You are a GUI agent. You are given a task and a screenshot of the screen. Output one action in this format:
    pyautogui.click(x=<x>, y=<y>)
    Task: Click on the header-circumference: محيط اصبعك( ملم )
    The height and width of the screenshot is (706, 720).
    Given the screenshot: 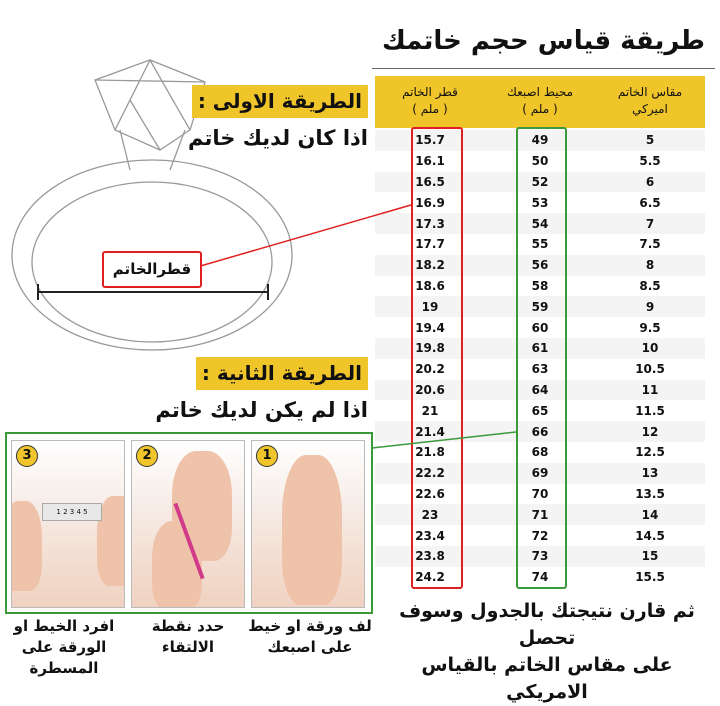 What is the action you would take?
    pyautogui.click(x=540, y=100)
    